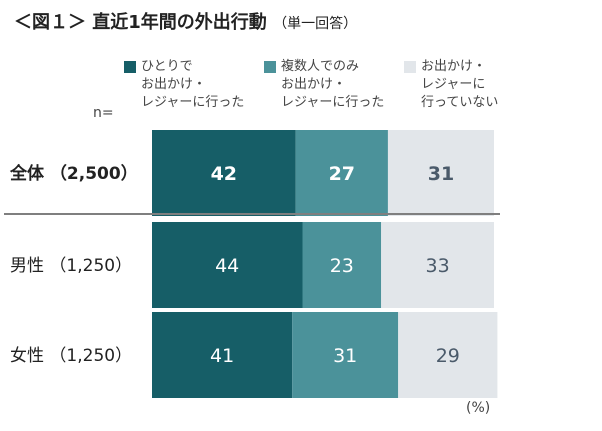 This screenshot has height=431, width=602. I want to click on data-label-2-series-1: 44, so click(227, 266).